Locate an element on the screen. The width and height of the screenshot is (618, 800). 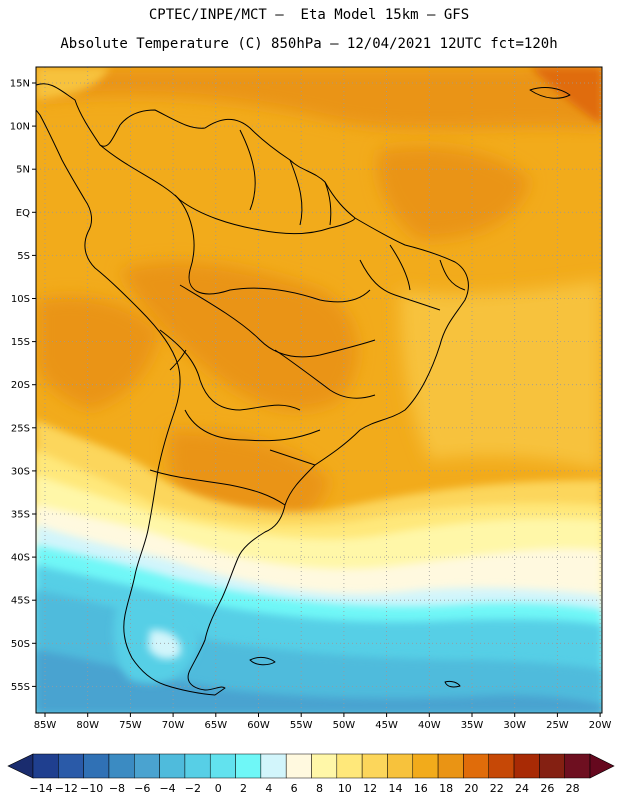
lon-label: 25W is located at coordinates (557, 725).